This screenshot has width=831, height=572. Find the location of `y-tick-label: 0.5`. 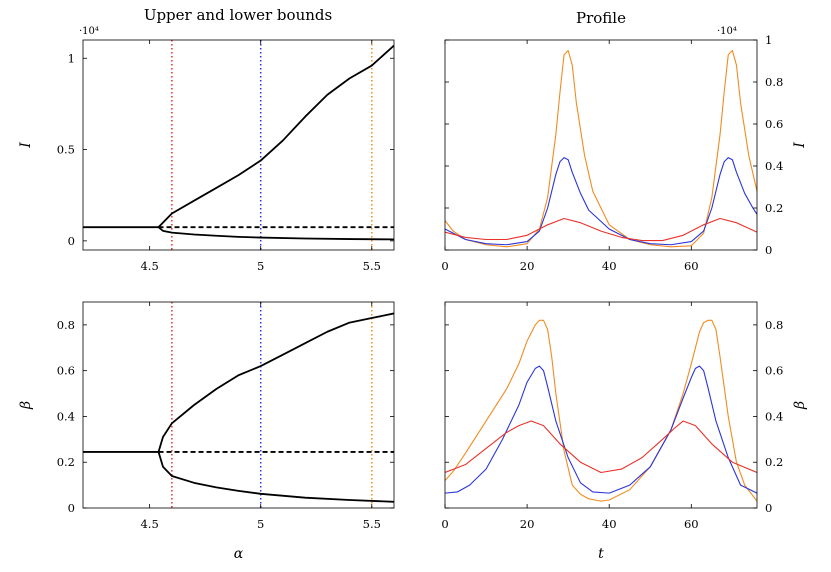

y-tick-label: 0.5 is located at coordinates (66, 150).